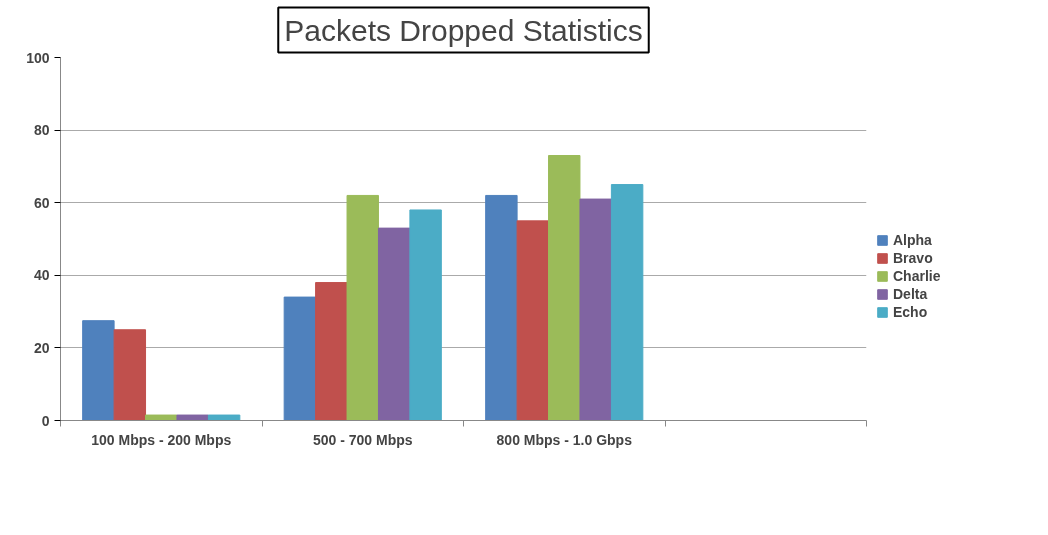 The image size is (1048, 535). I want to click on y-tick-label: 60, so click(41, 202).